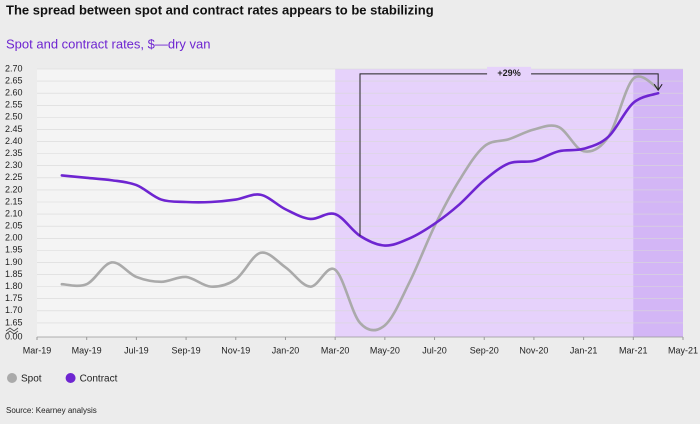  What do you see at coordinates (434, 350) in the screenshot?
I see `x-tick-label: Jul-20` at bounding box center [434, 350].